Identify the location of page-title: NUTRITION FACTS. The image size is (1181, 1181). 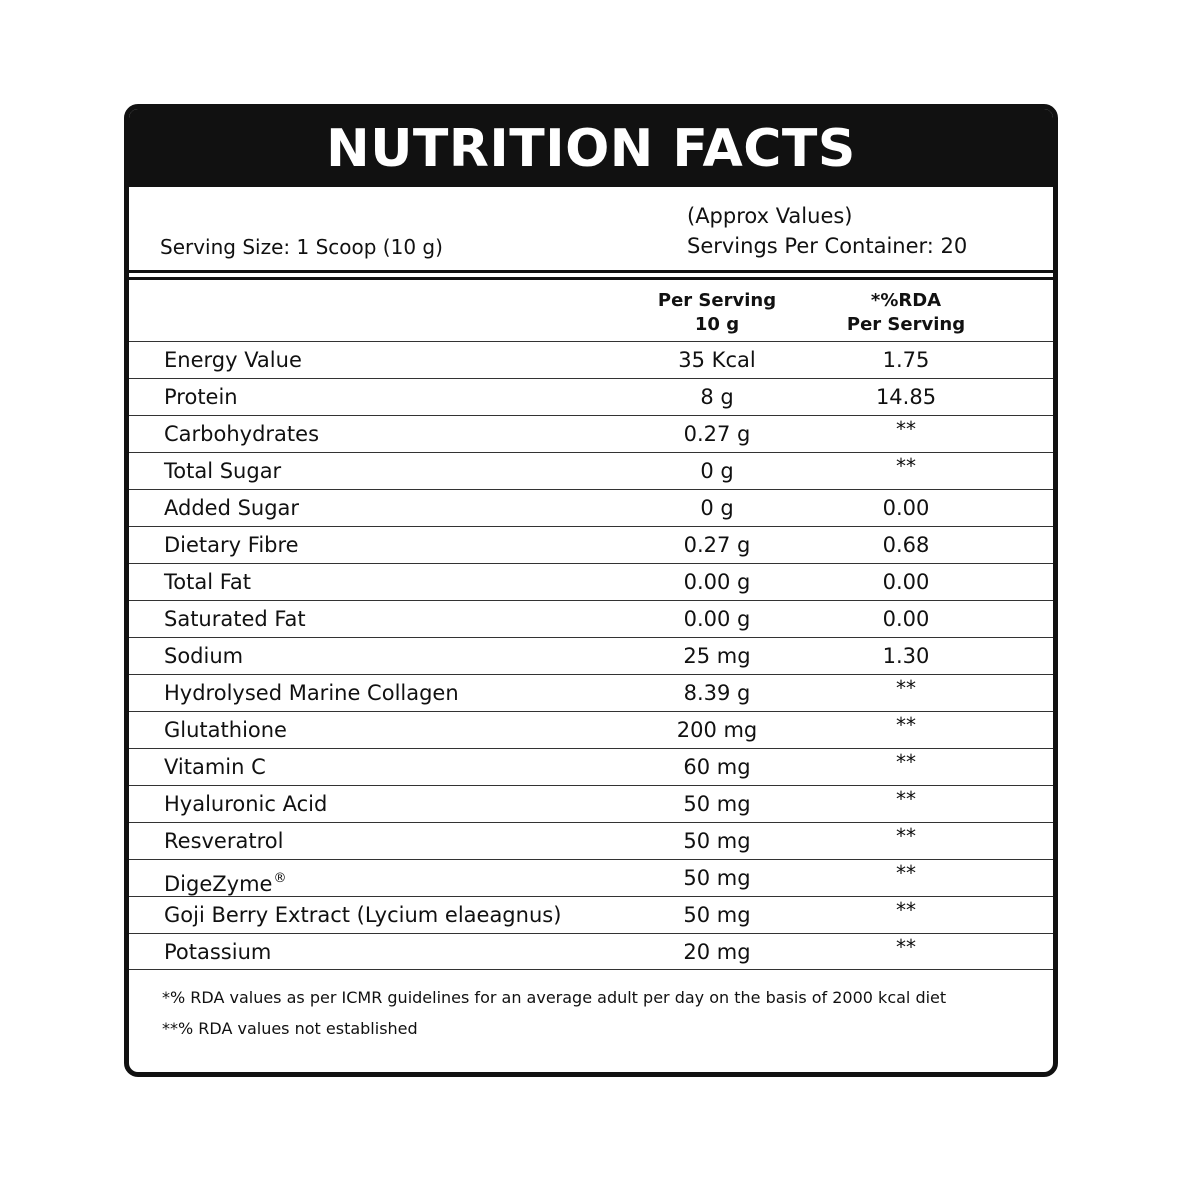
(591, 149).